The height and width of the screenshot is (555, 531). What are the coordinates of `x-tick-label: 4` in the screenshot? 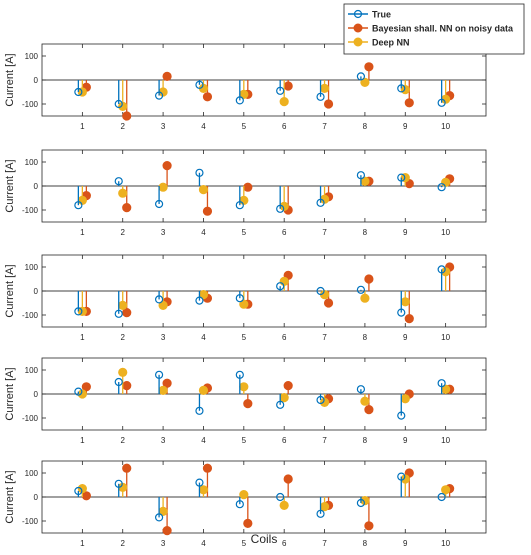 It's located at (203, 337).